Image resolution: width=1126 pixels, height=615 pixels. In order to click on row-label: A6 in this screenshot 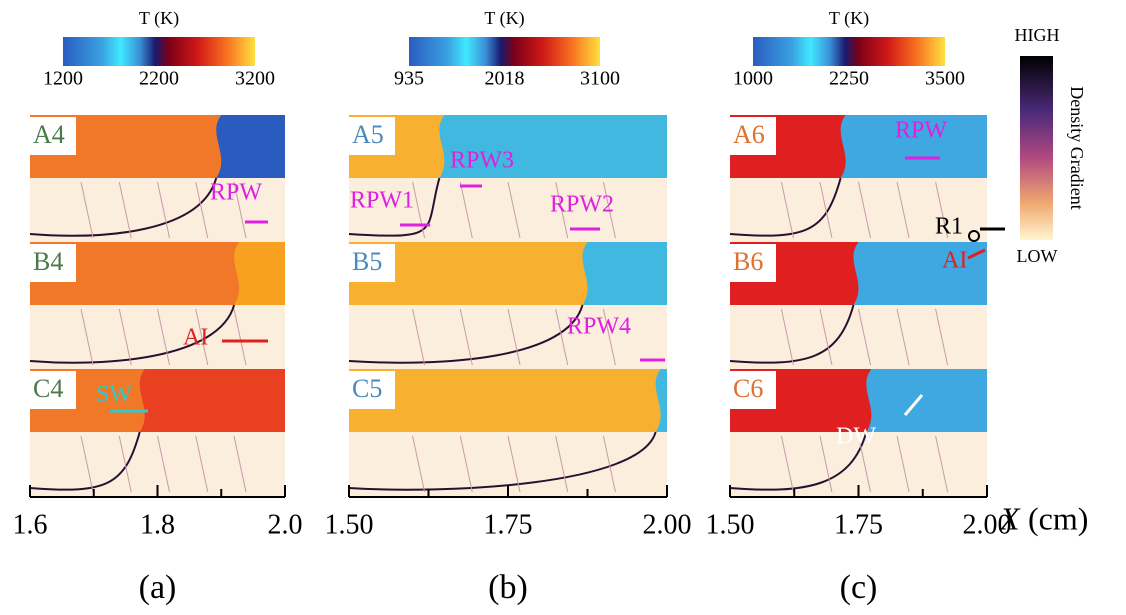, I will do `click(749, 134)`.